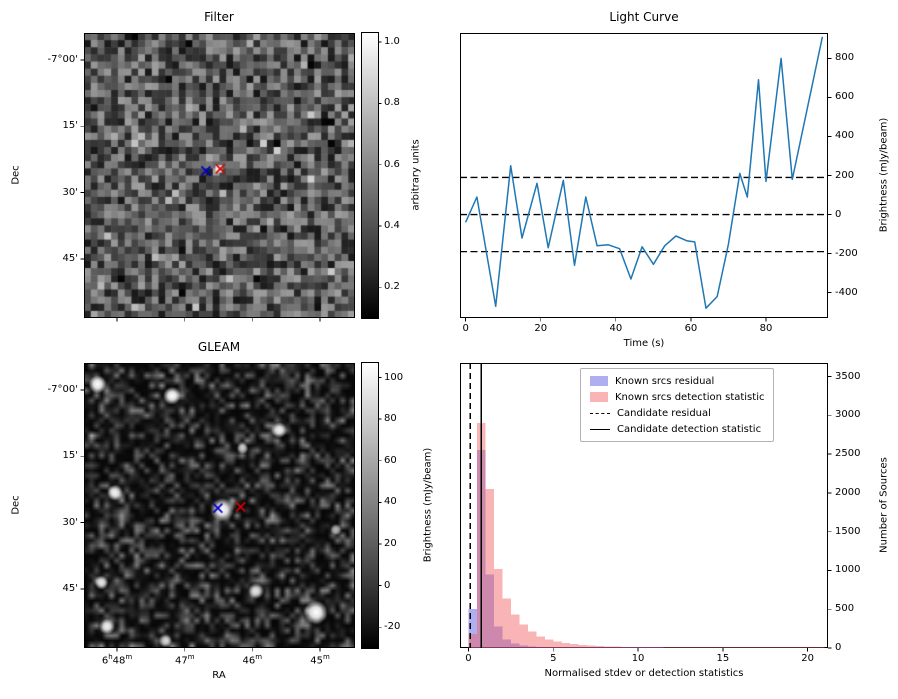 This screenshot has width=898, height=699. Describe the element at coordinates (846, 253) in the screenshot. I see `brightness-tick-label: -200` at that location.